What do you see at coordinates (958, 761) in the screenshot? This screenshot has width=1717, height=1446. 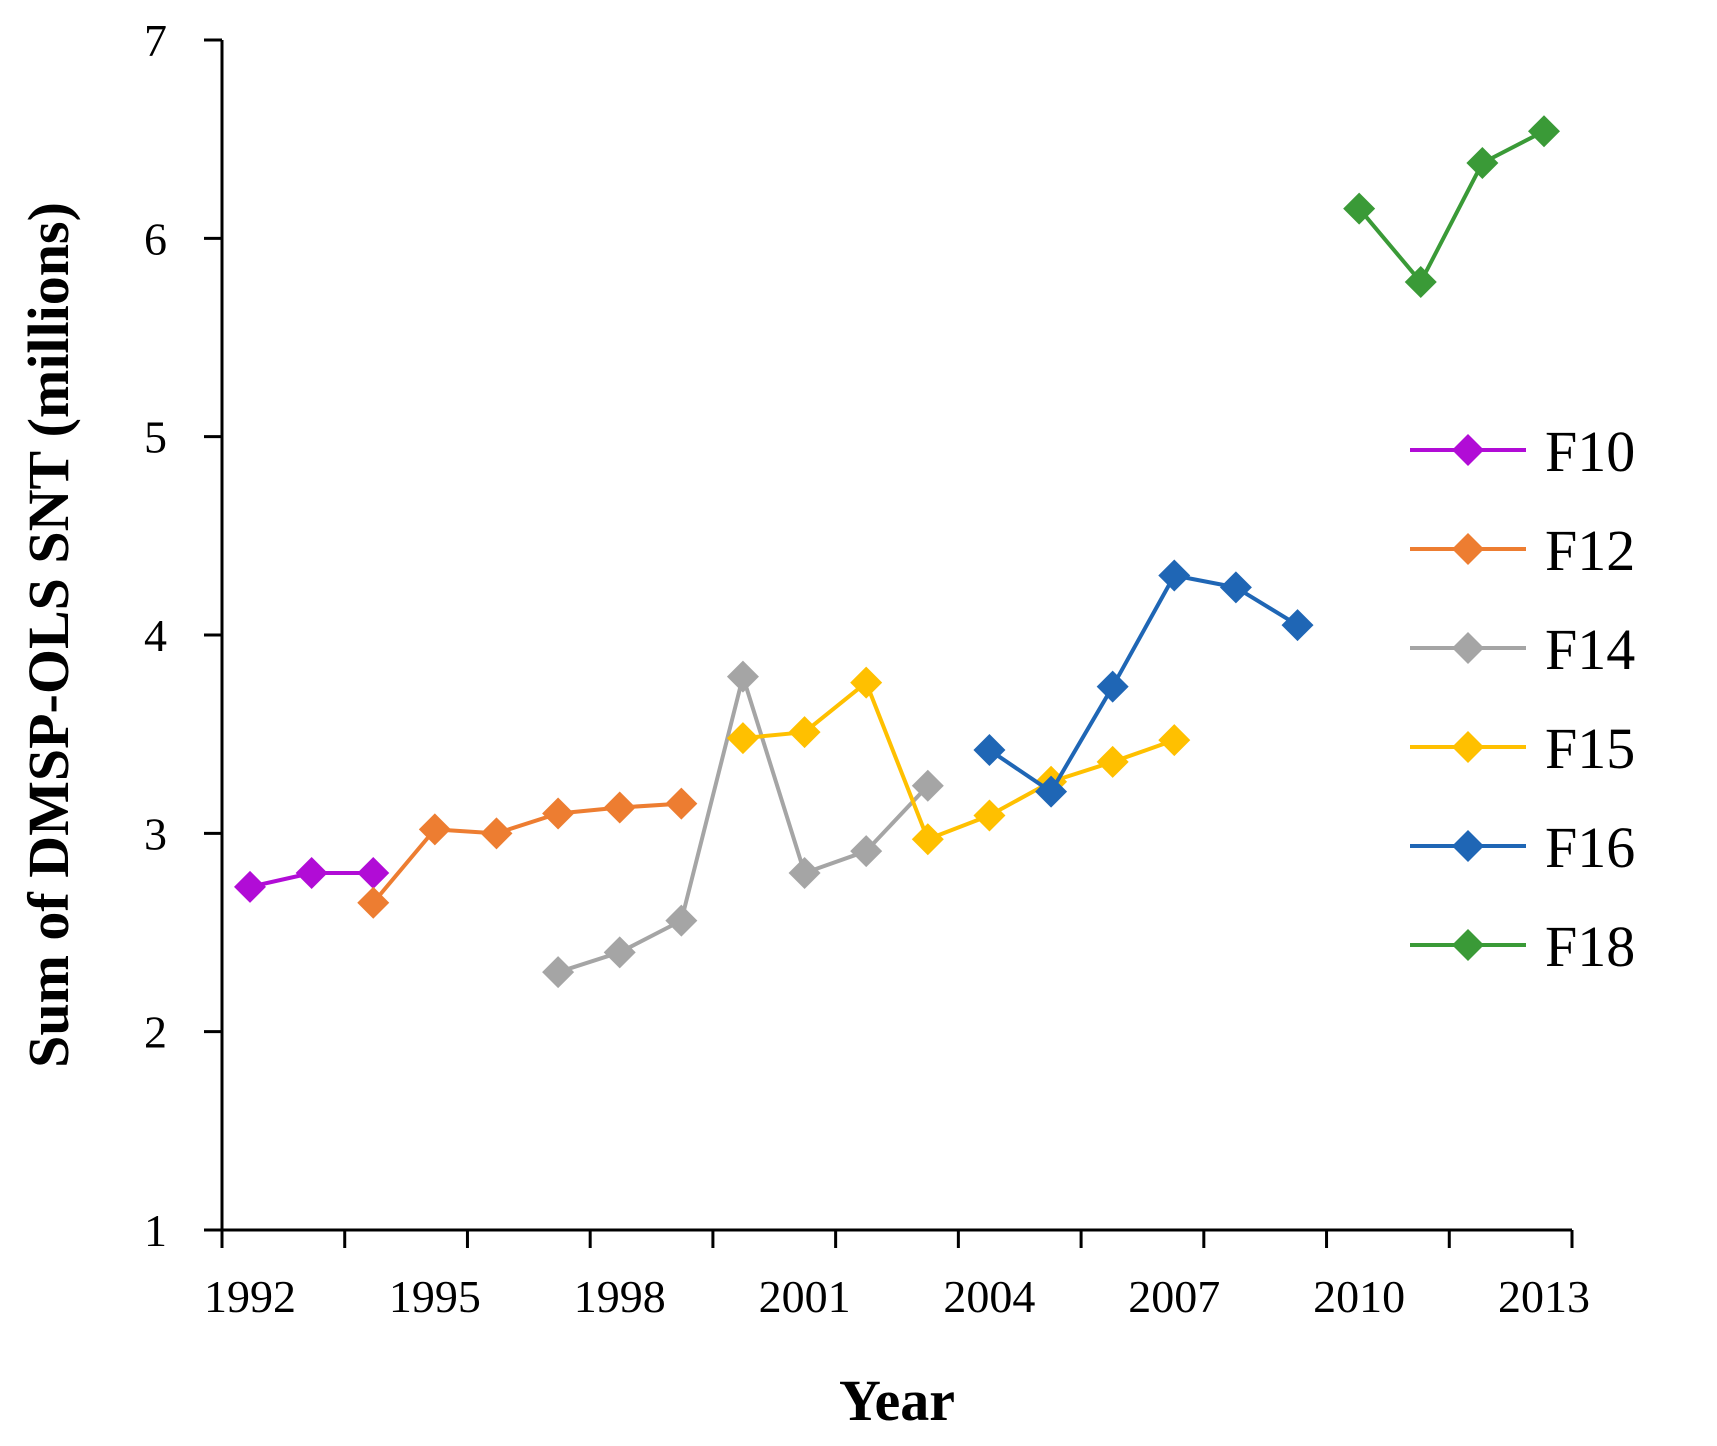 I see `series-f15` at bounding box center [958, 761].